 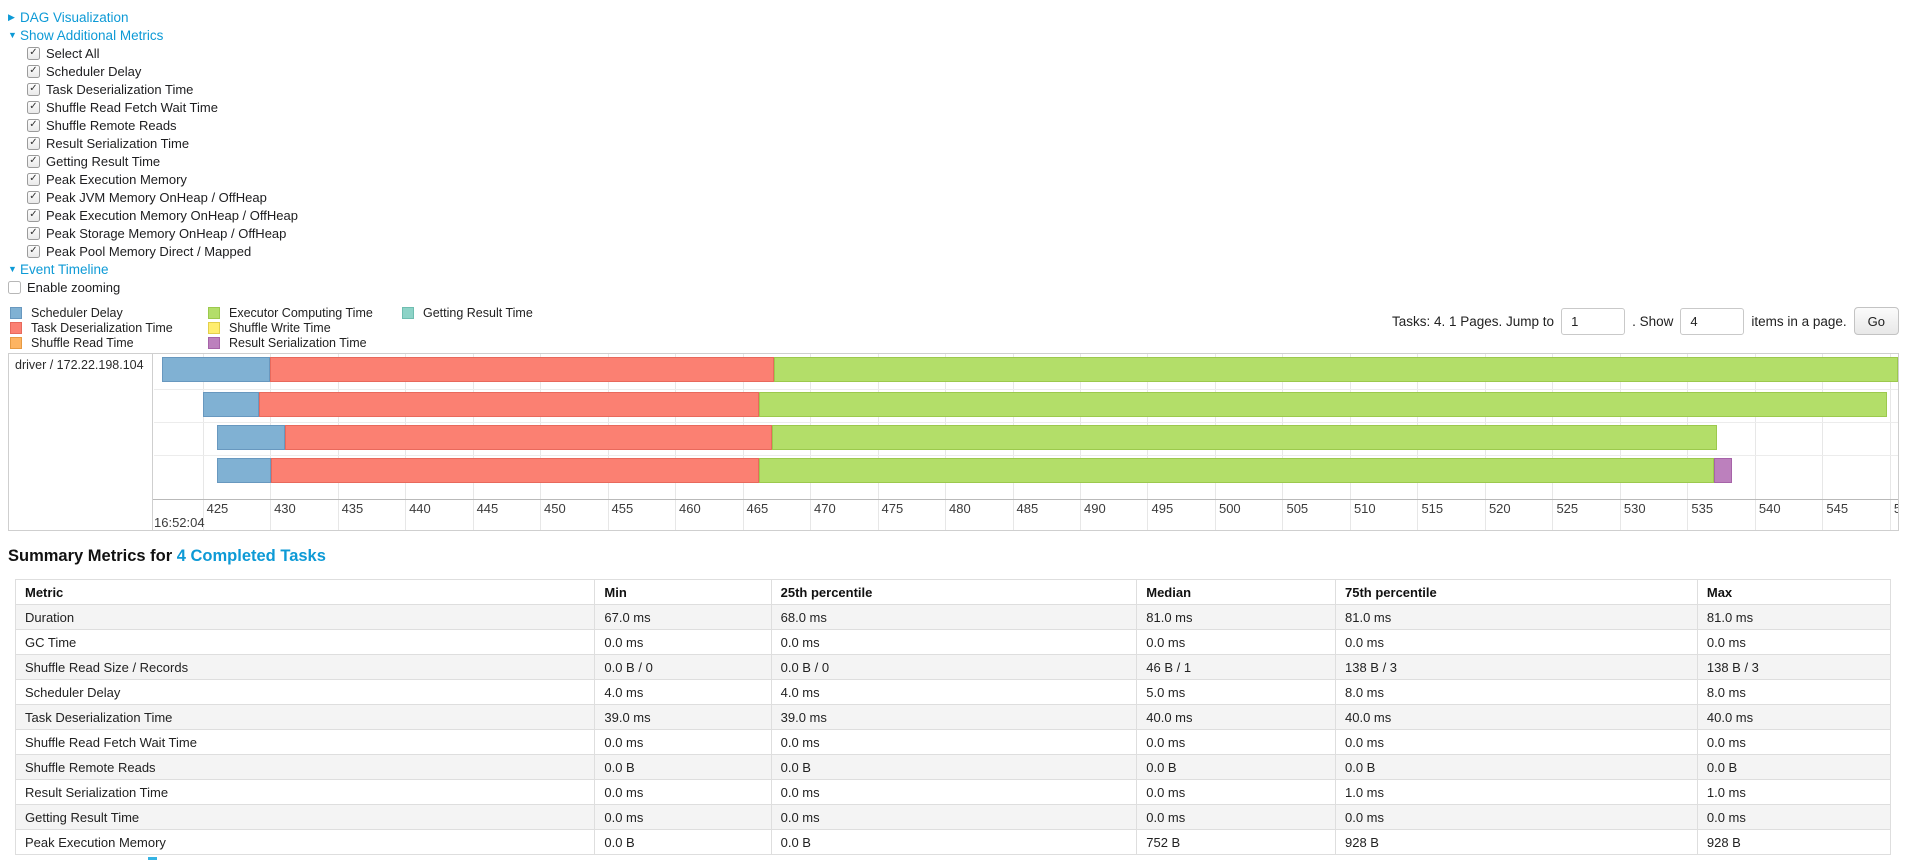 I want to click on column-header-min: Min, so click(x=683, y=592).